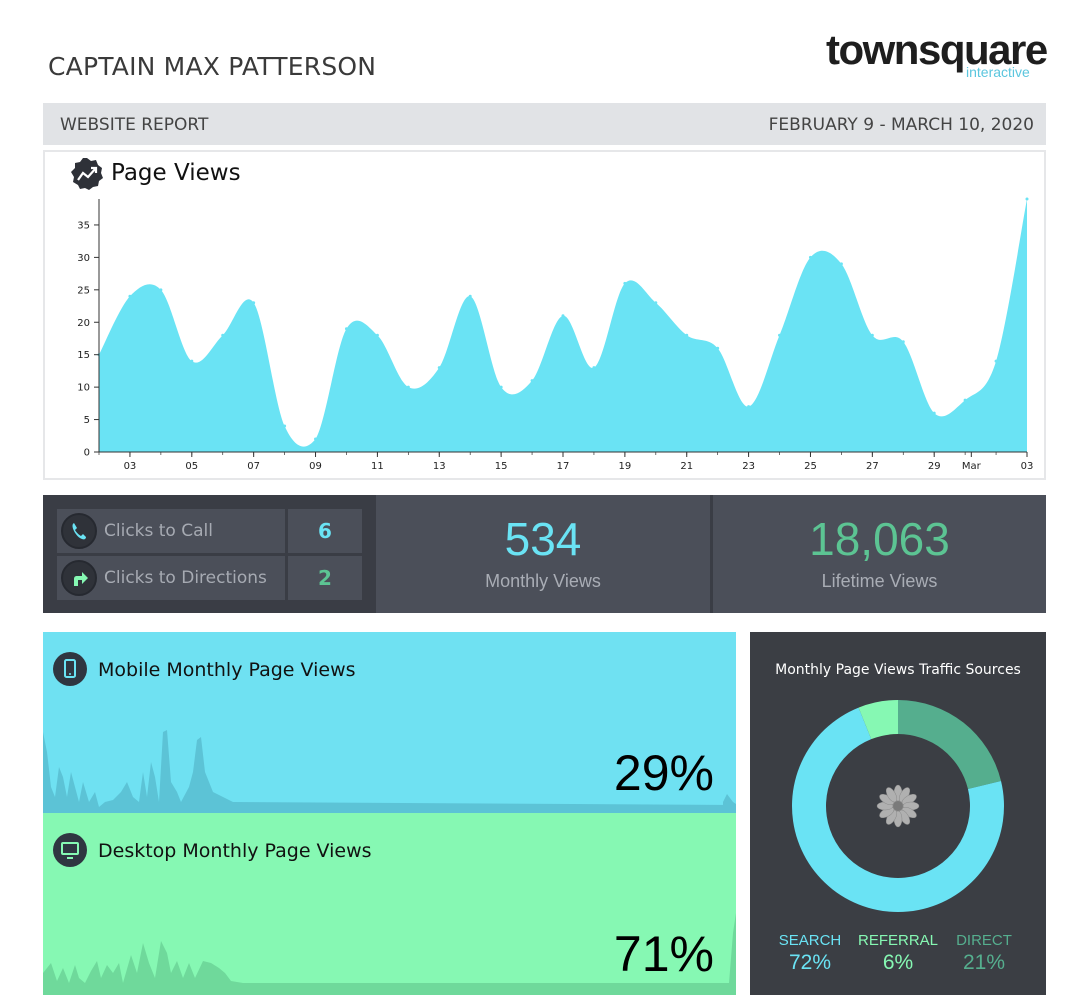  What do you see at coordinates (87, 453) in the screenshot?
I see `y-tick-label: 0` at bounding box center [87, 453].